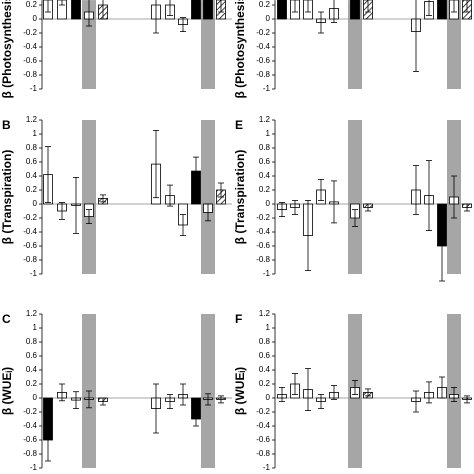  What do you see at coordinates (6, 319) in the screenshot?
I see `panel-letter: C` at bounding box center [6, 319].